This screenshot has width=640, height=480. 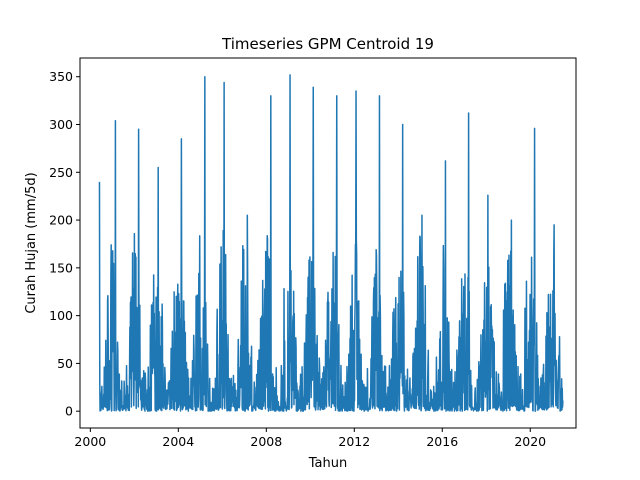 I want to click on y-tick-label: 350, so click(x=61, y=76).